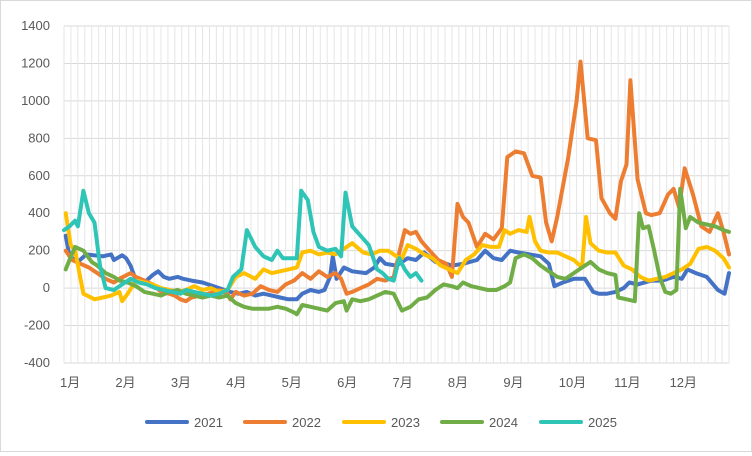 The image size is (752, 456). What do you see at coordinates (35, 62) in the screenshot?
I see `y-tick-label: 1200` at bounding box center [35, 62].